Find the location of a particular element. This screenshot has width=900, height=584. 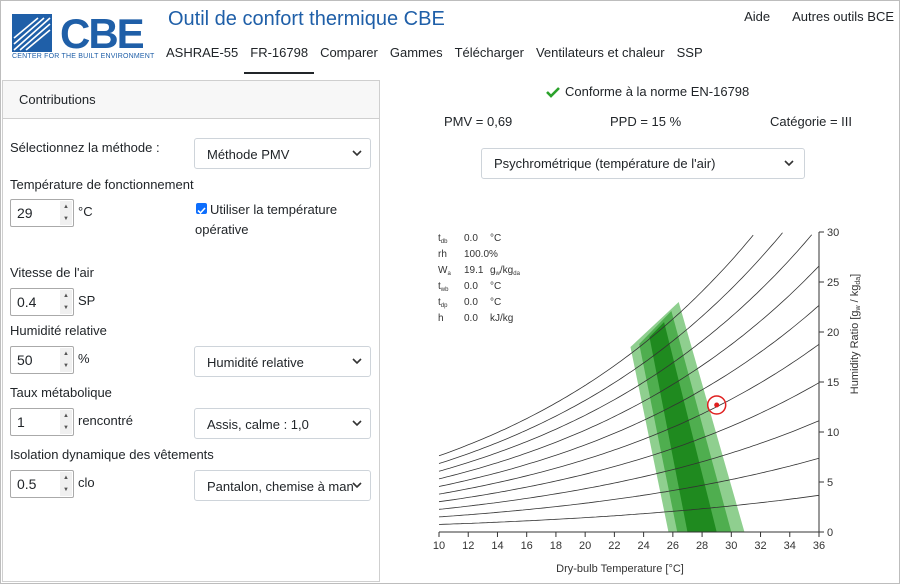

x-tick-label: 12 is located at coordinates (468, 546).